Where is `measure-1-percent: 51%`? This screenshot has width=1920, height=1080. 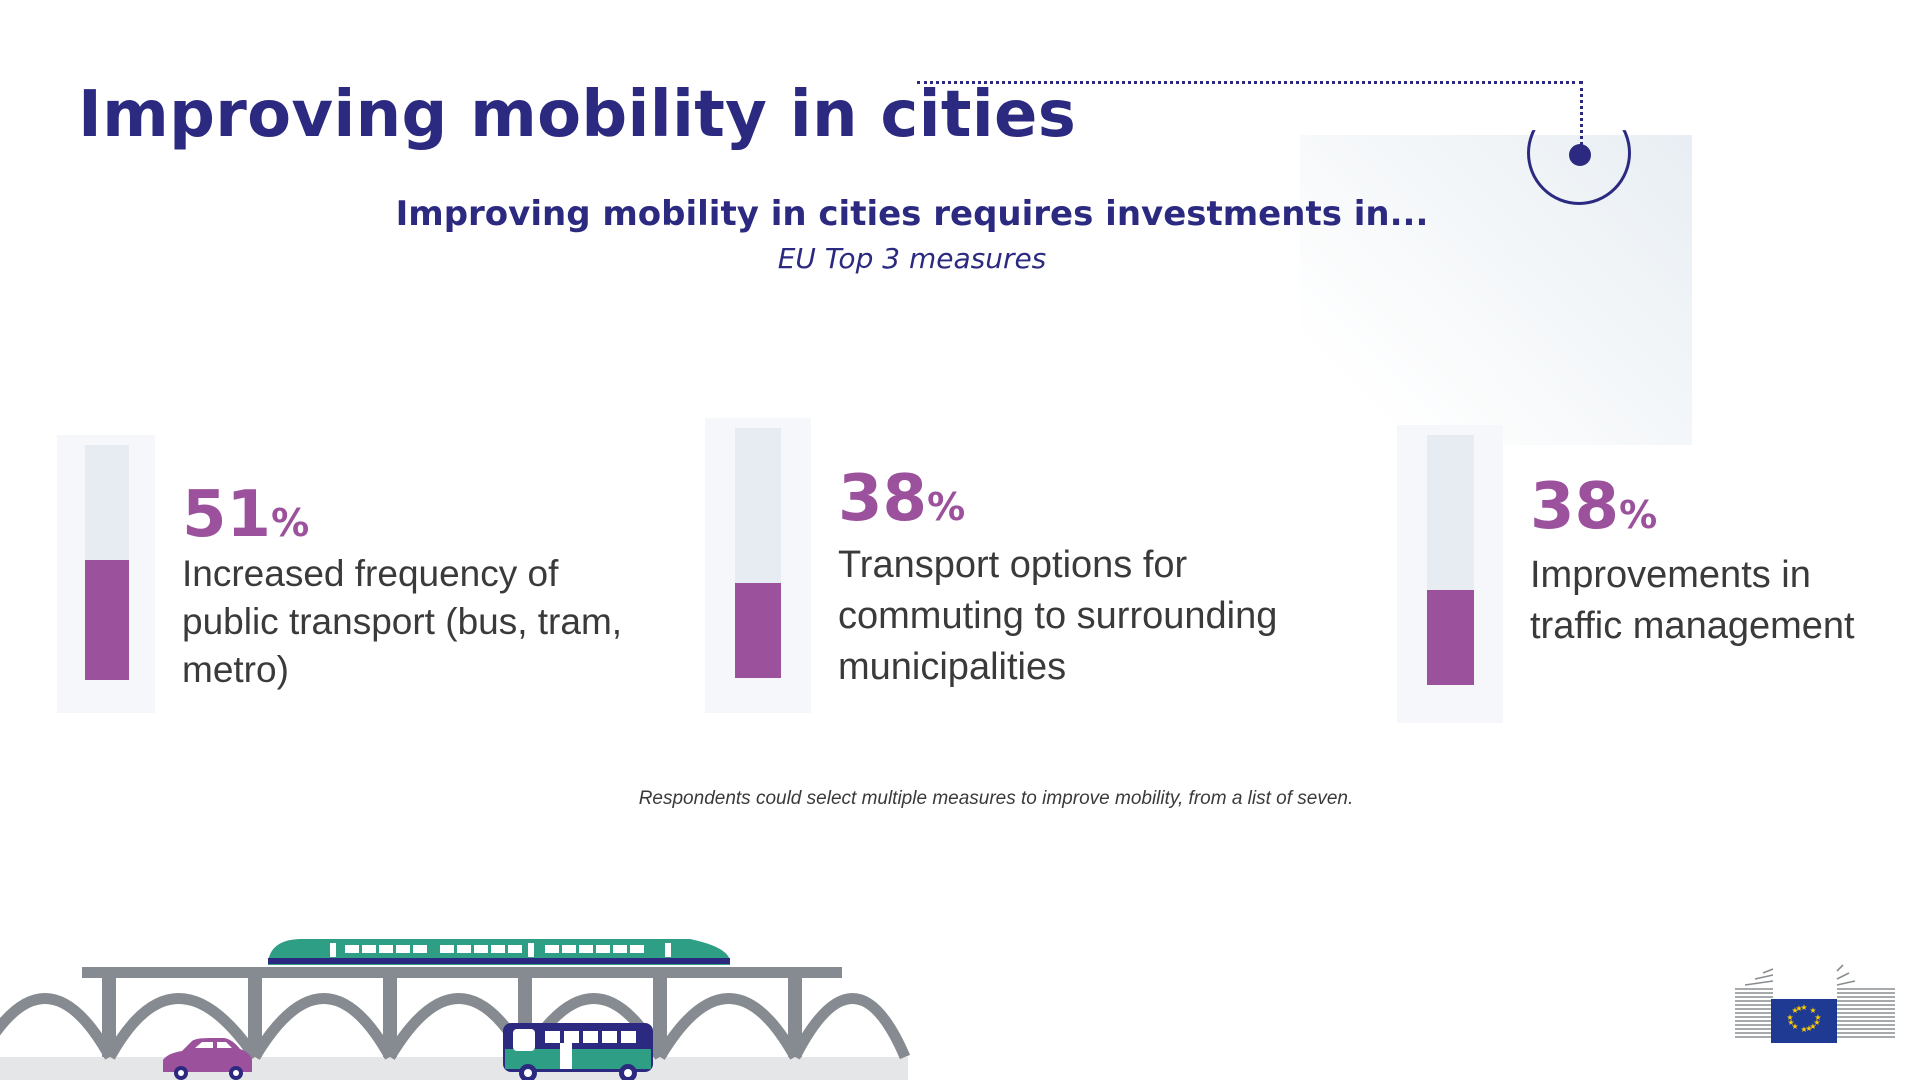
measure-1-percent: 51% is located at coordinates (245, 515).